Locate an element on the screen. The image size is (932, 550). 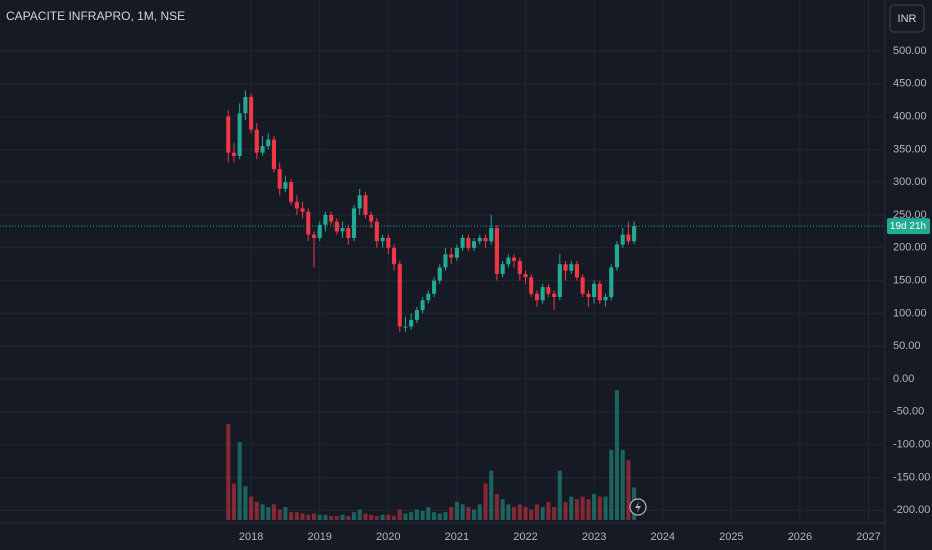
currency-label: INR is located at coordinates (907, 19).